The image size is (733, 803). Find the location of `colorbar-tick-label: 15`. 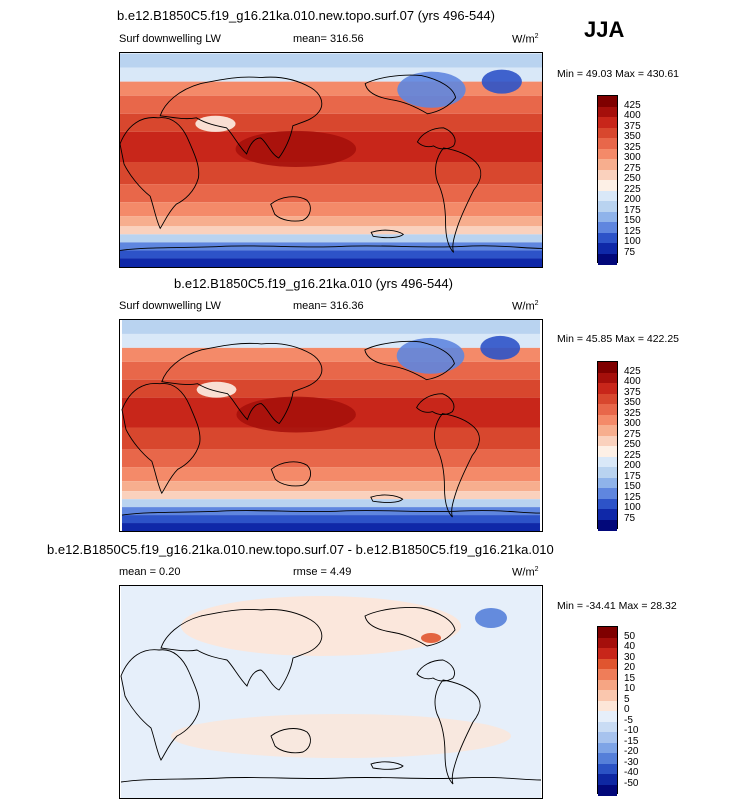

colorbar-tick-label: 15 is located at coordinates (630, 678).